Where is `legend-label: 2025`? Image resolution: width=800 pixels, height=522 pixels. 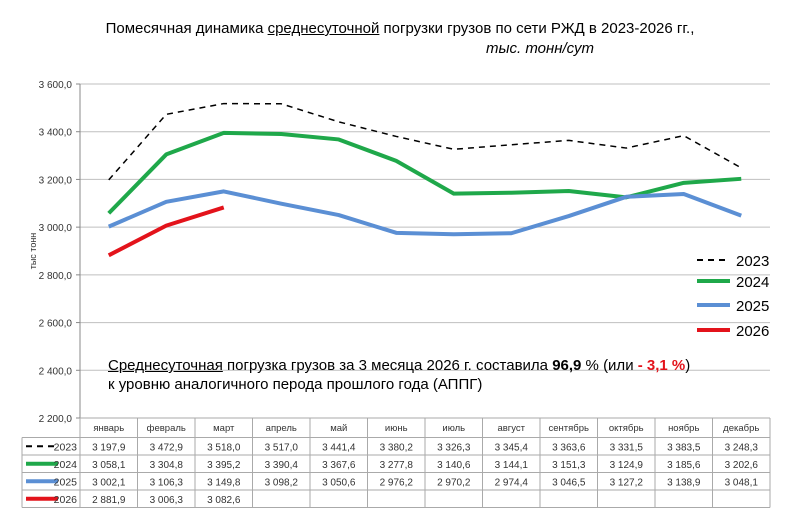
legend-label: 2025 is located at coordinates (752, 306).